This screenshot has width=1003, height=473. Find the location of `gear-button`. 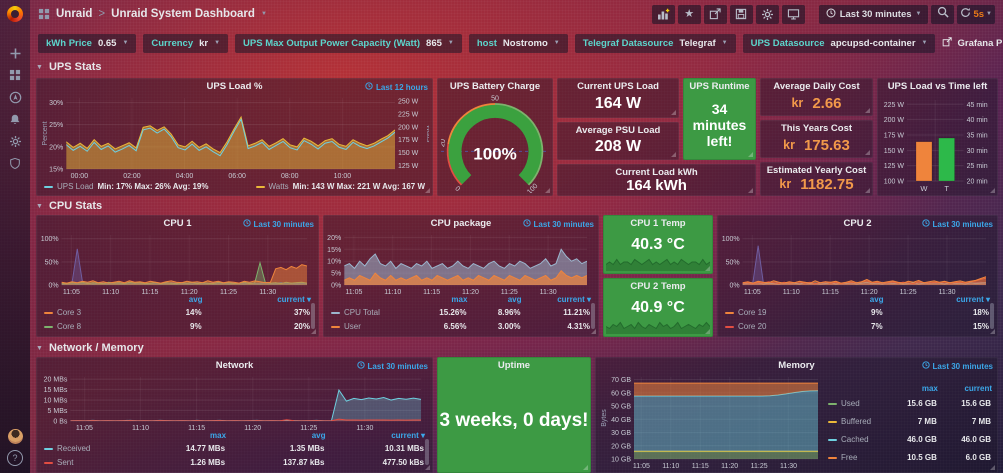

gear-button is located at coordinates (767, 14).